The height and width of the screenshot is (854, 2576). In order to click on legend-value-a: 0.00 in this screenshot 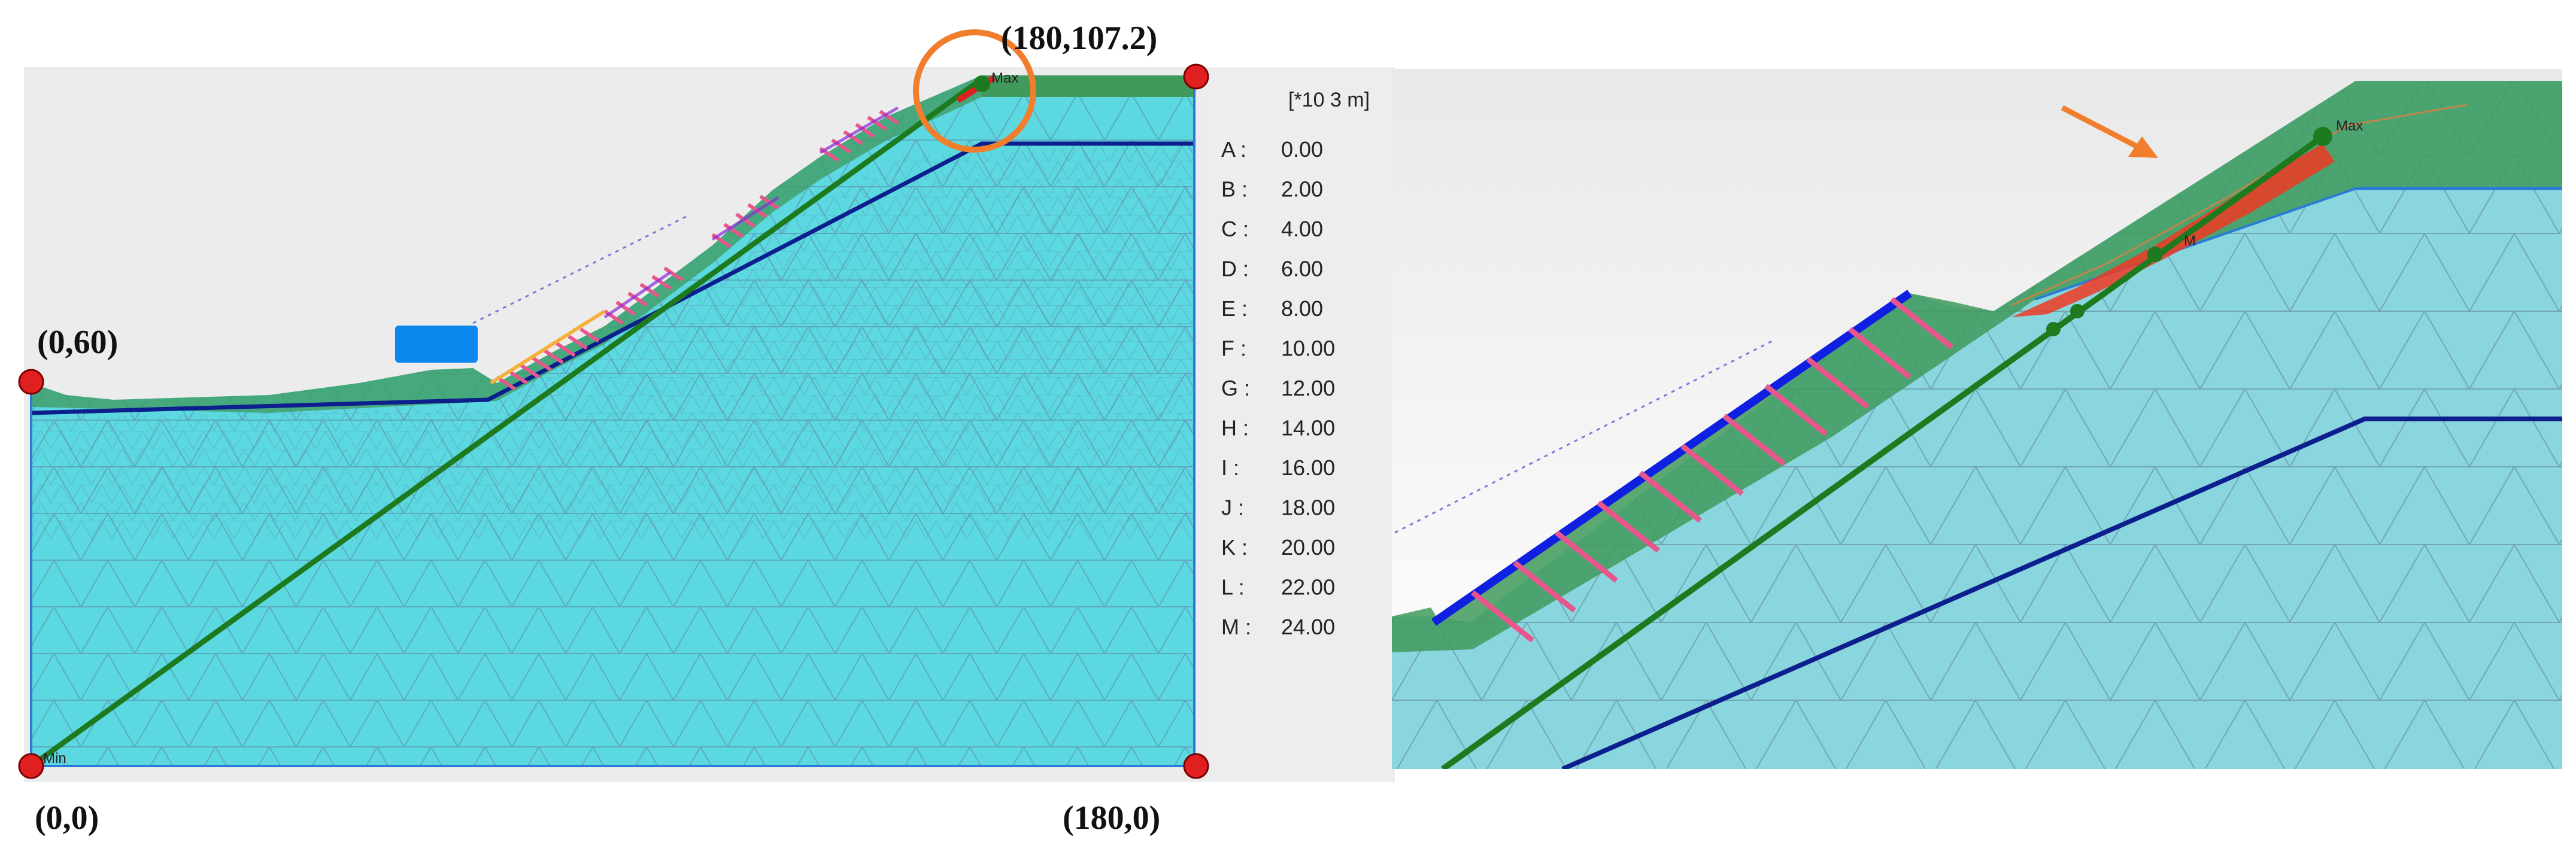, I will do `click(1302, 149)`.